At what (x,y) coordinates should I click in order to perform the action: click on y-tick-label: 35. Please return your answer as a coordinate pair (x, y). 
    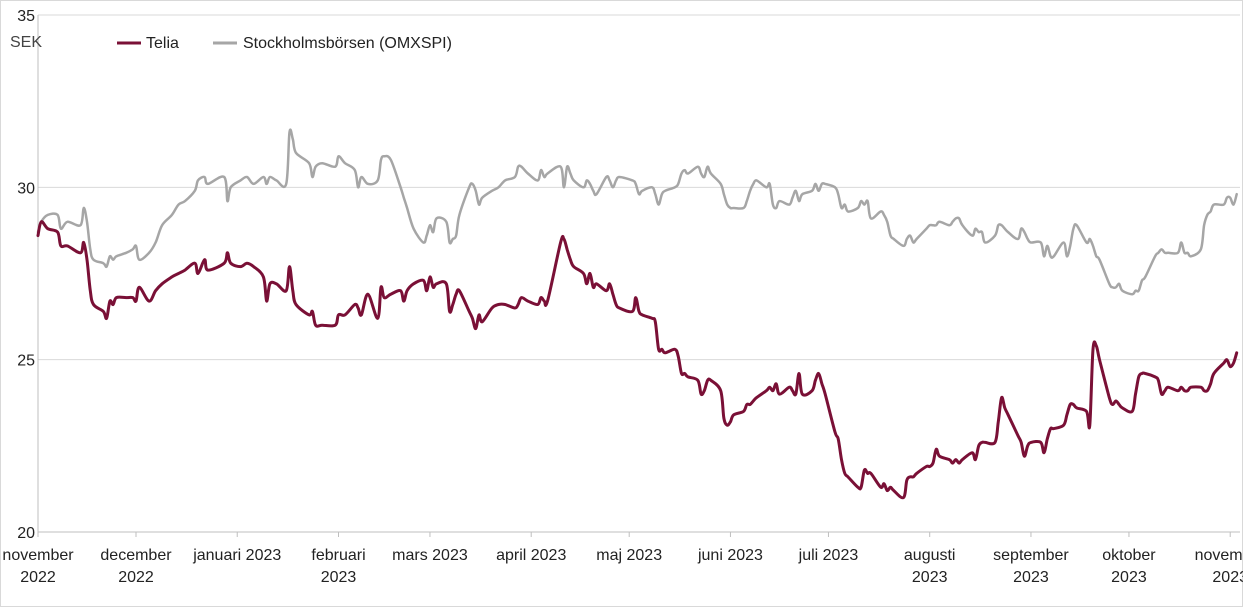
    Looking at the image, I should click on (26, 16).